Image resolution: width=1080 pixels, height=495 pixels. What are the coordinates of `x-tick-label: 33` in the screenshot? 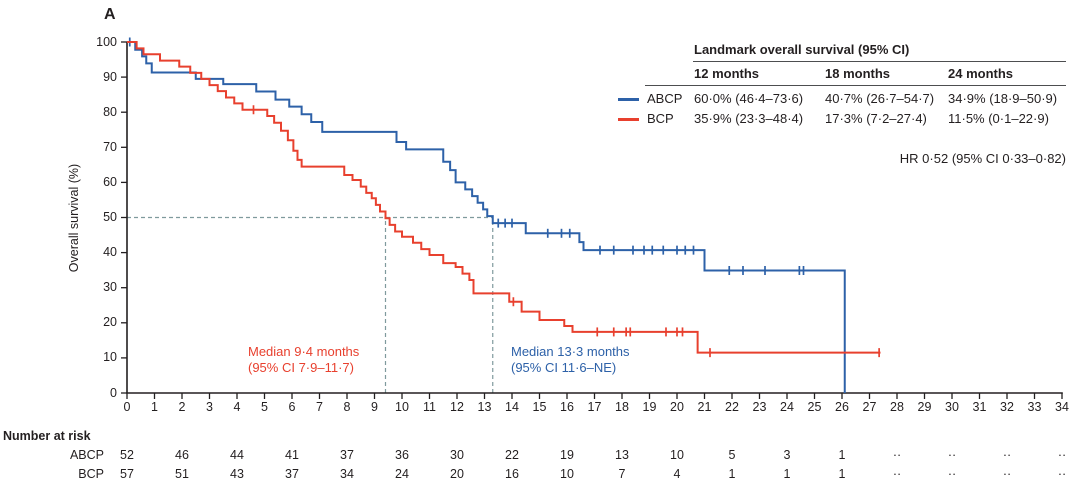 It's located at (1034, 407).